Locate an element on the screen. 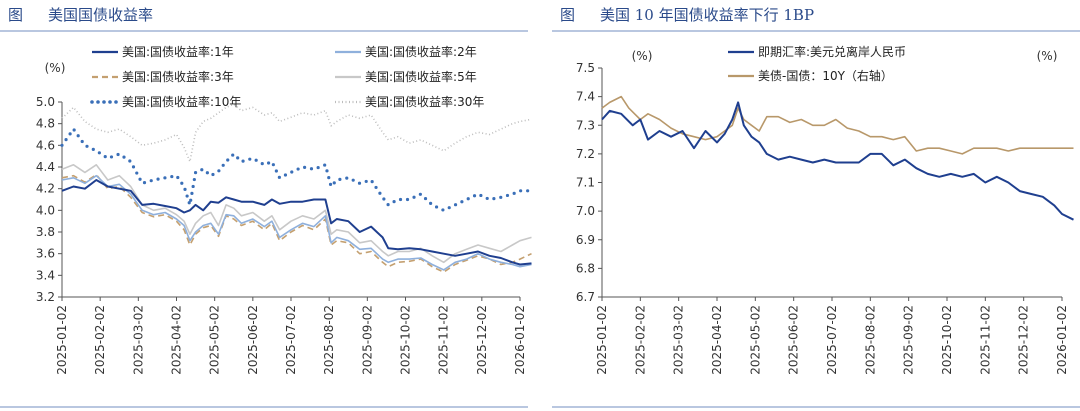 Image resolution: width=1080 pixels, height=411 pixels. y-tick-label: 7.2 is located at coordinates (585, 154).